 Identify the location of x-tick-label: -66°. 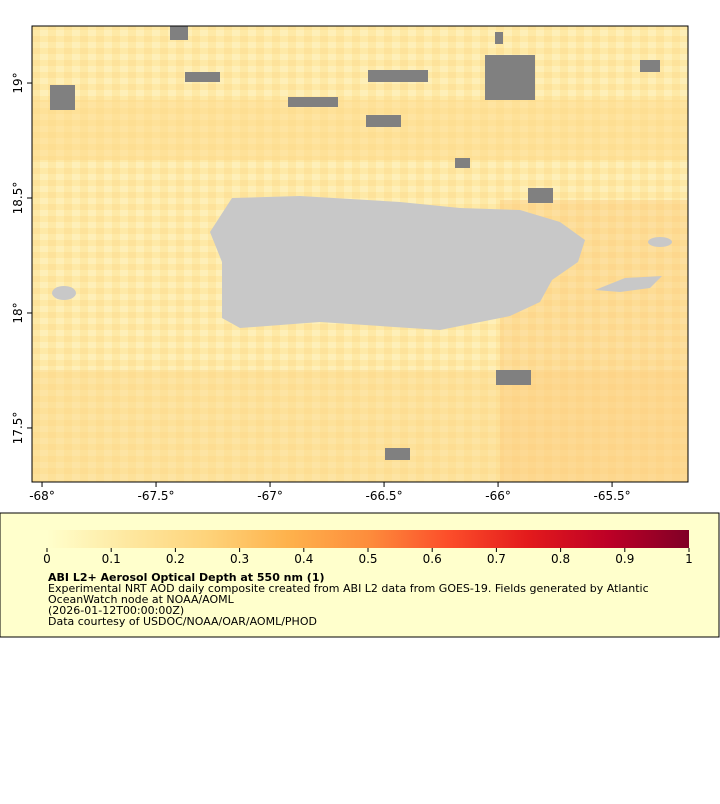
(498, 496).